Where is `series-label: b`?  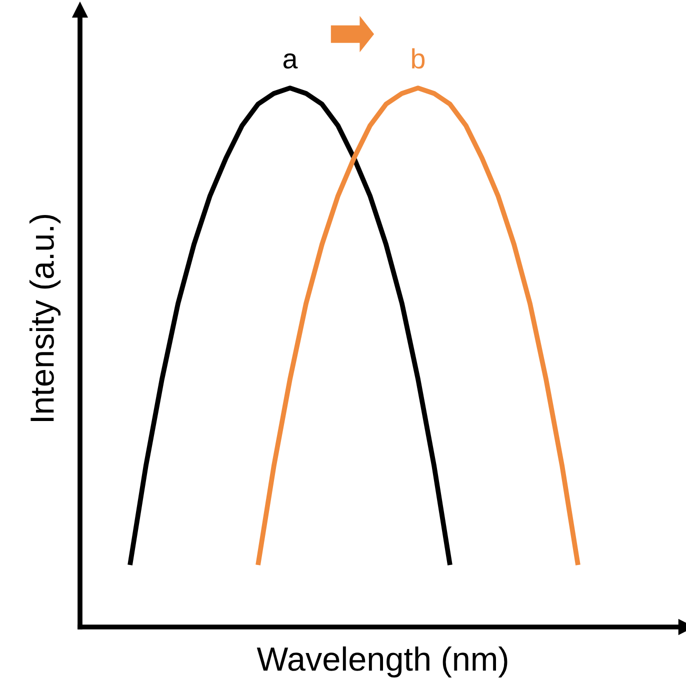 series-label: b is located at coordinates (418, 58).